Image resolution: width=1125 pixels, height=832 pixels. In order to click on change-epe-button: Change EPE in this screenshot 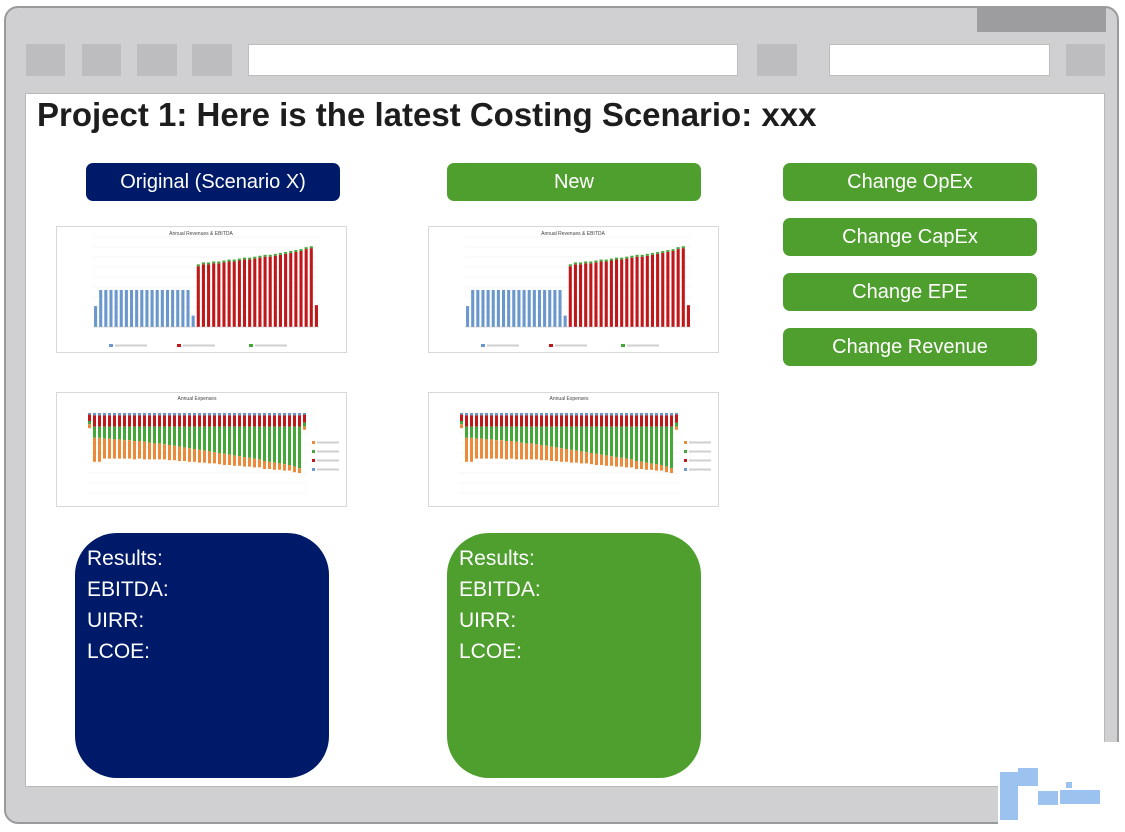, I will do `click(910, 292)`.